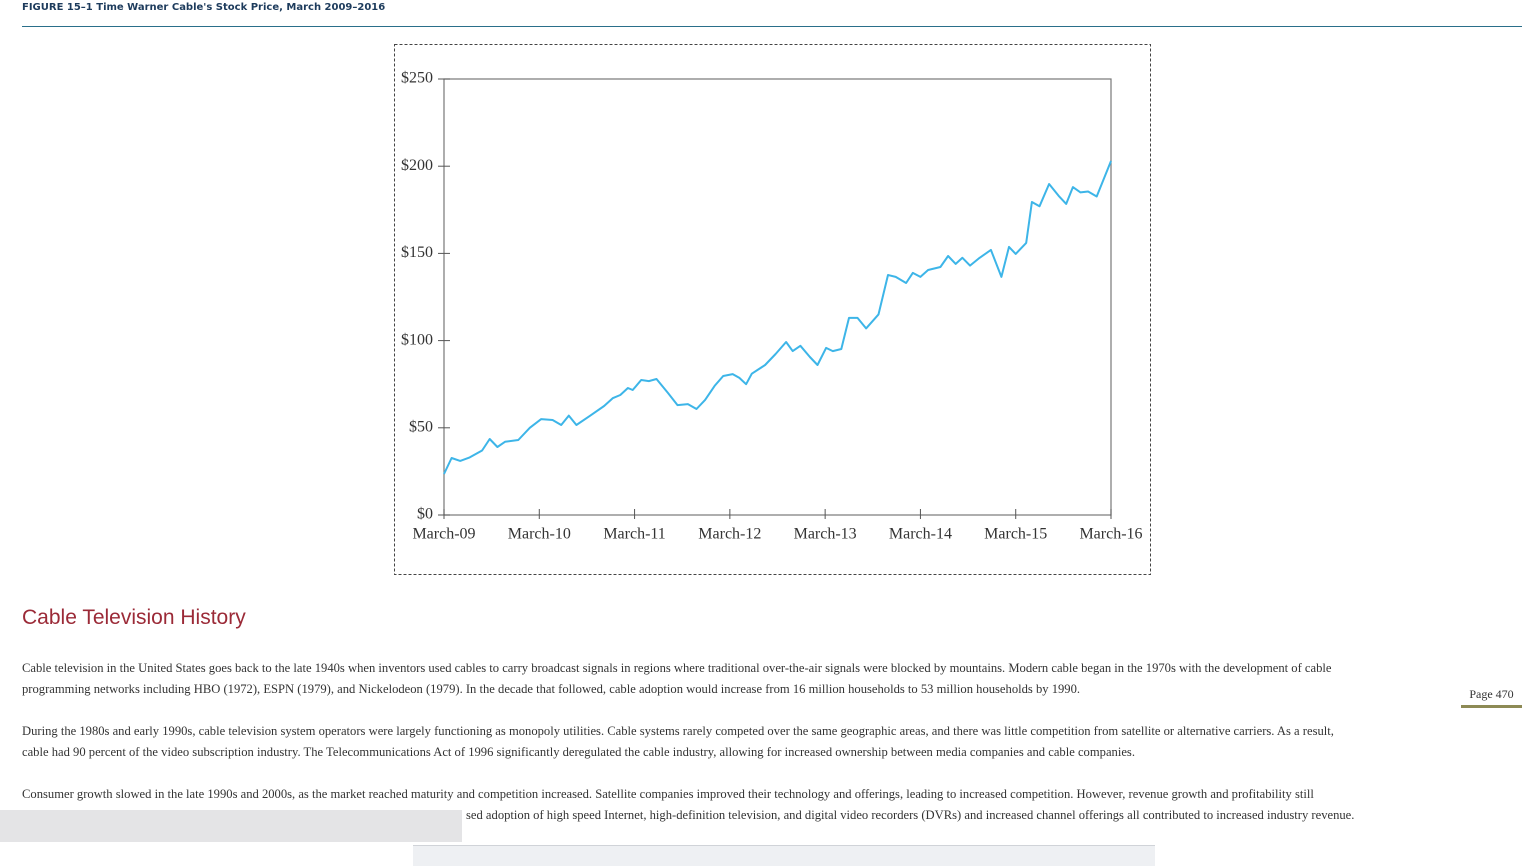  I want to click on y-tick-label: $150, so click(417, 252).